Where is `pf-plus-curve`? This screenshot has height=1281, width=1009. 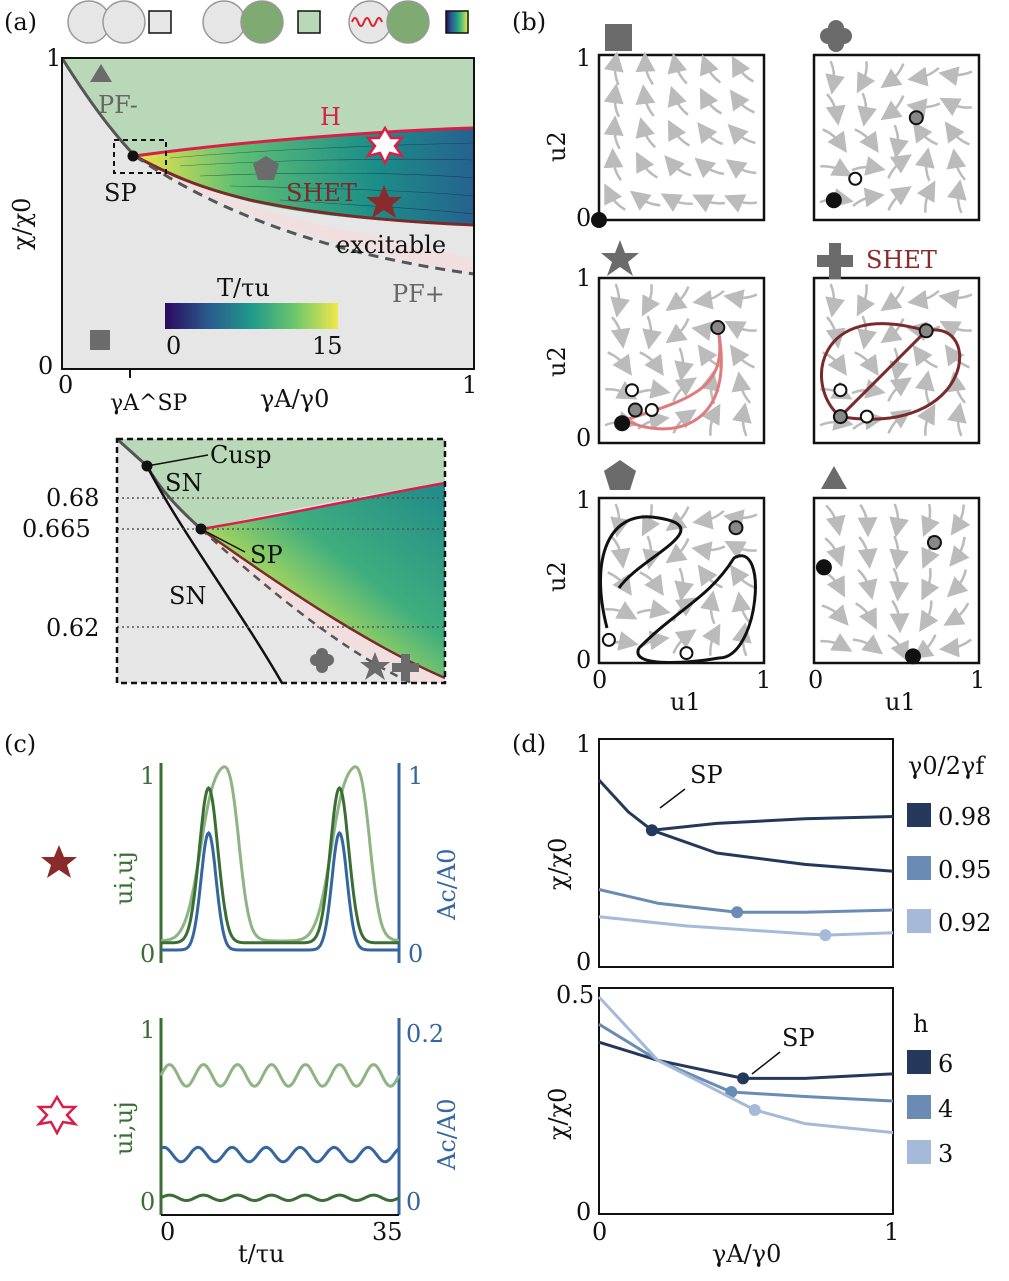 pf-plus-curve is located at coordinates (304, 215).